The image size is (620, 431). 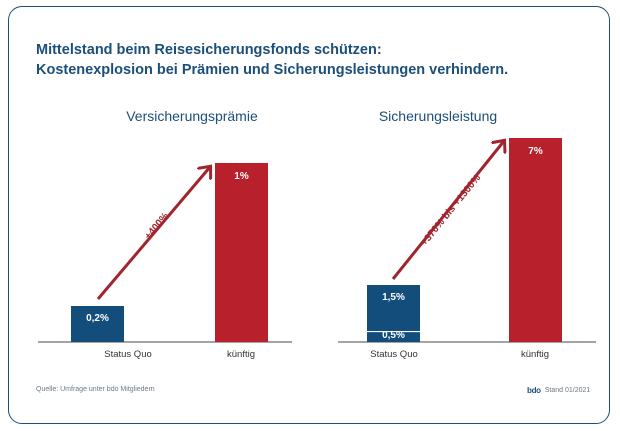 I want to click on chart2-growth-label: +370% bis +1300%, so click(x=451, y=211).